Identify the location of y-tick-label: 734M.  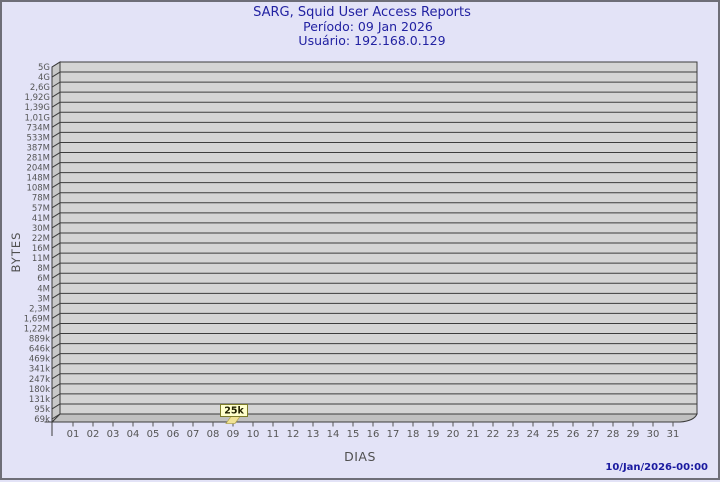
(38, 128).